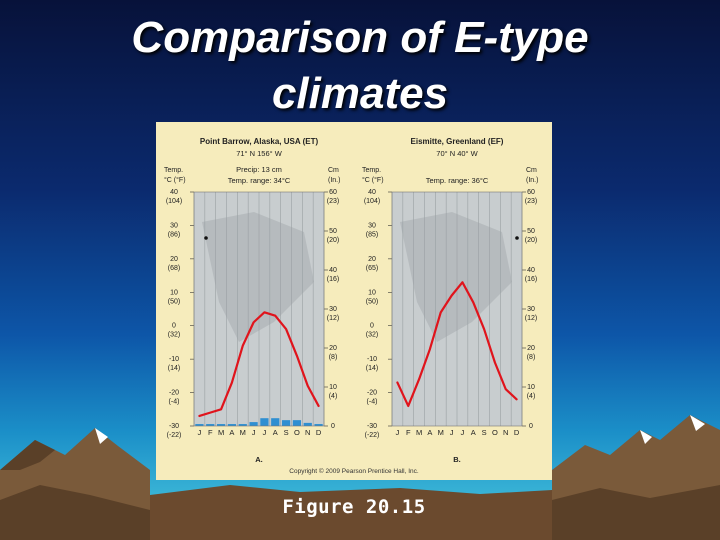 This screenshot has width=720, height=540. I want to click on station-stat: Temp. range: 34°C, so click(259, 180).